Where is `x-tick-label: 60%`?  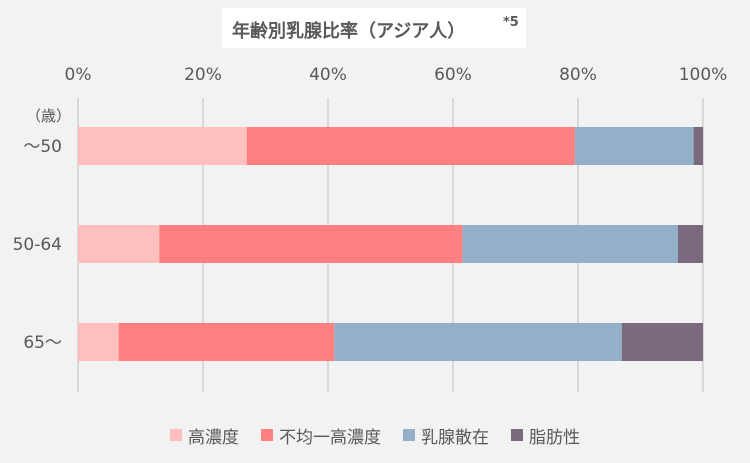
x-tick-label: 60% is located at coordinates (453, 75).